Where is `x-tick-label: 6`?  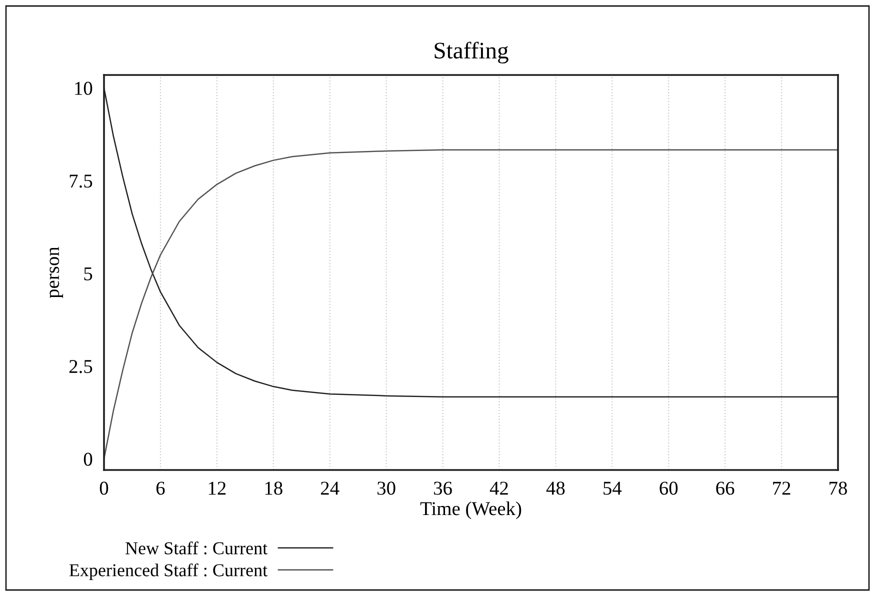
x-tick-label: 6 is located at coordinates (160, 488).